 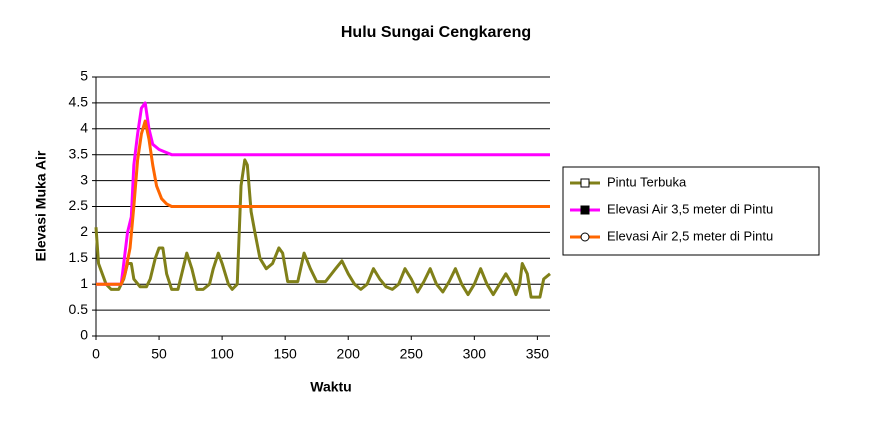 What do you see at coordinates (84, 335) in the screenshot?
I see `y-tick-label: 0` at bounding box center [84, 335].